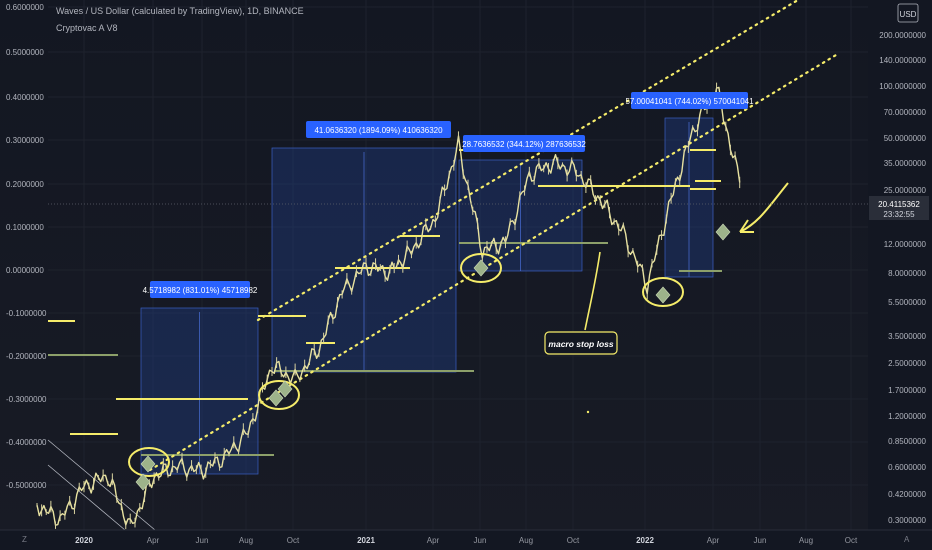 The width and height of the screenshot is (932, 550). What do you see at coordinates (588, 412) in the screenshot?
I see `stray-dot` at bounding box center [588, 412].